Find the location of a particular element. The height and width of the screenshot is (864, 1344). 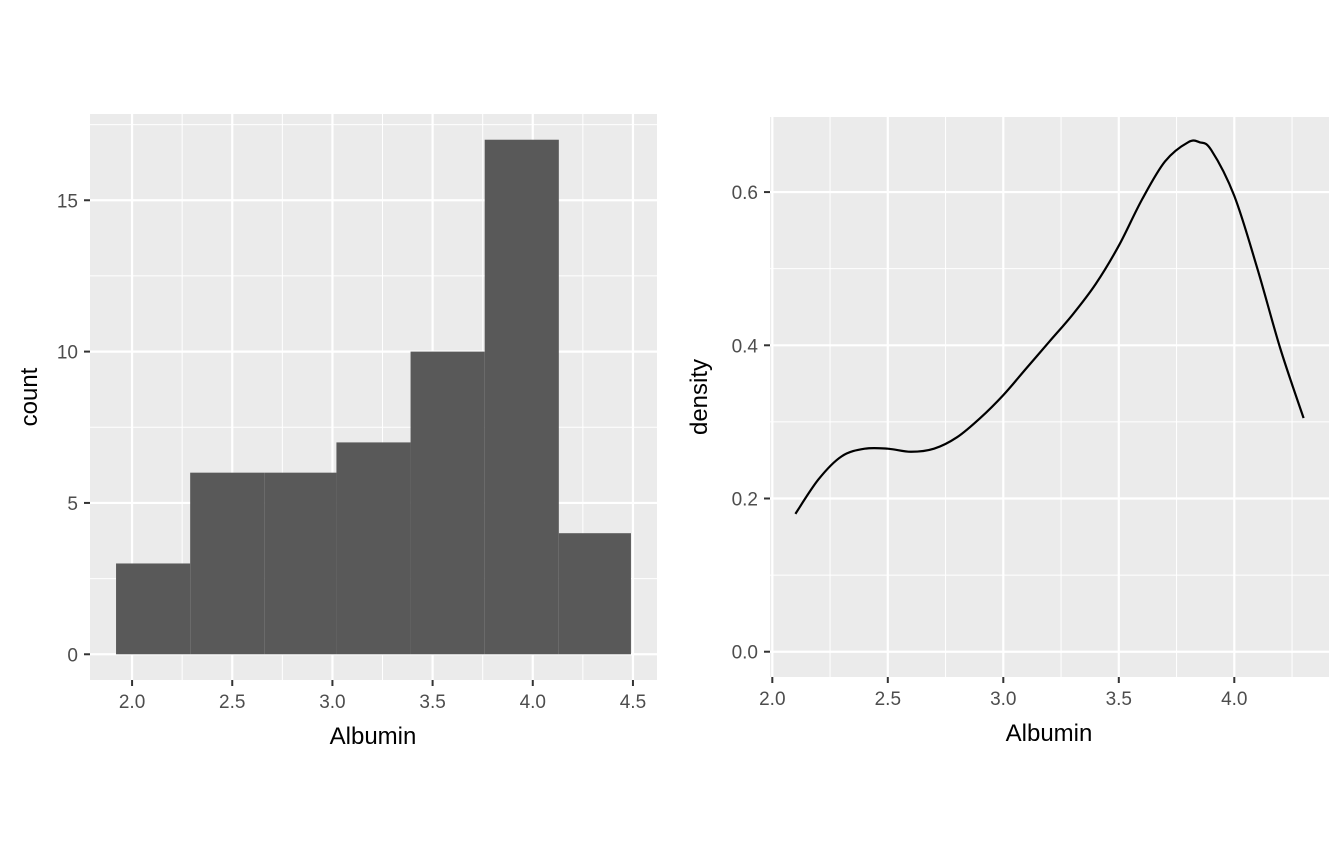

density-y-axis: 0.0 0.2 0.4 0.6 is located at coordinates (751, 423).